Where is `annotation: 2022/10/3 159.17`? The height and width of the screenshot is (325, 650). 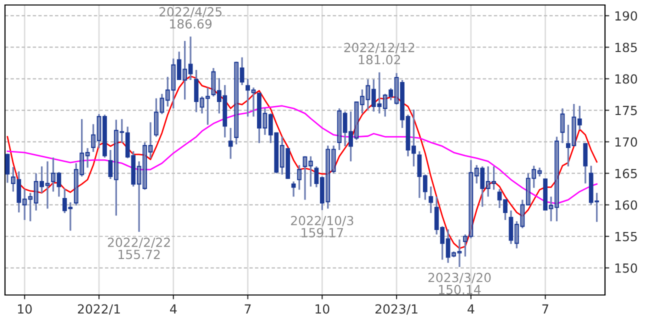
annotation: 2022/10/3 159.17 is located at coordinates (322, 227).